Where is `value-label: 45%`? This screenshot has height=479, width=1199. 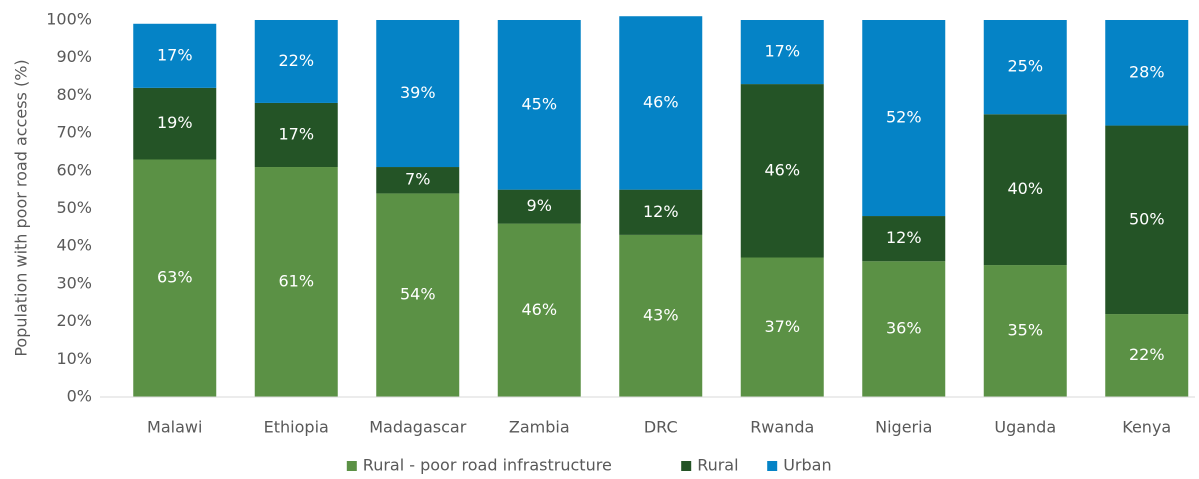
value-label: 45% is located at coordinates (539, 103).